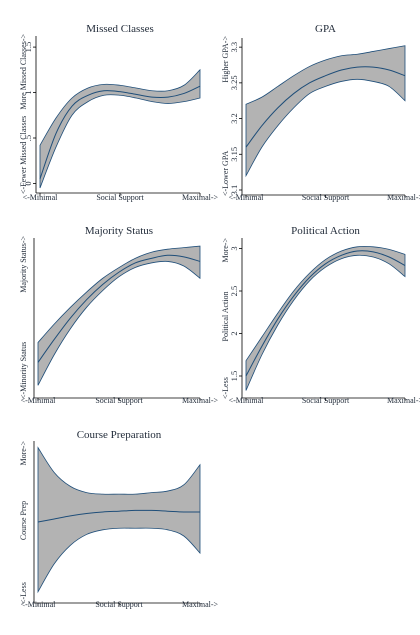  What do you see at coordinates (225, 173) in the screenshot?
I see `y-label-low: <-Lower GPA` at bounding box center [225, 173].